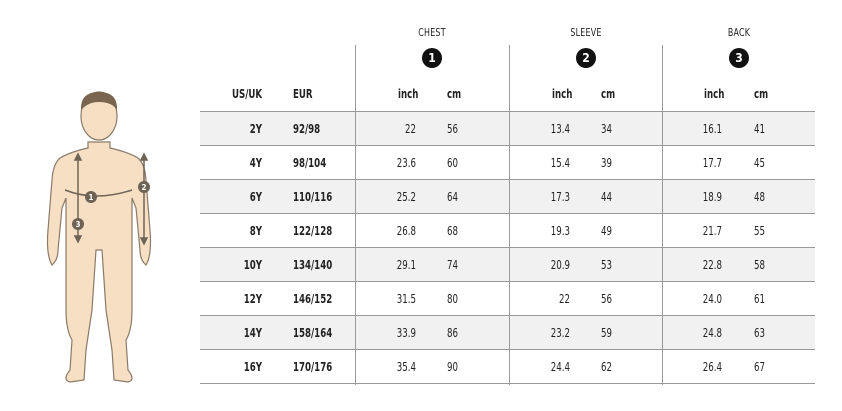 The image size is (842, 411). I want to click on cell-back-cm: 67, so click(759, 367).